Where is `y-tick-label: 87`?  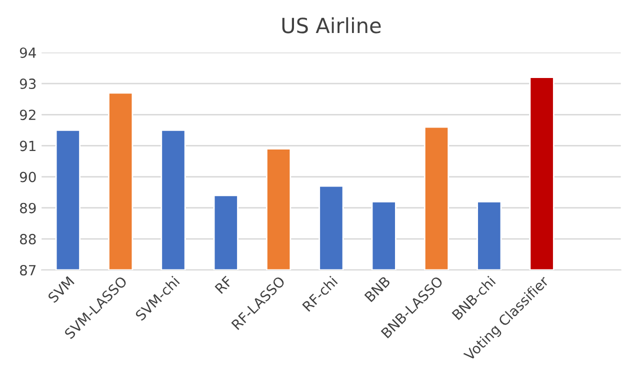 y-tick-label: 87 is located at coordinates (28, 270).